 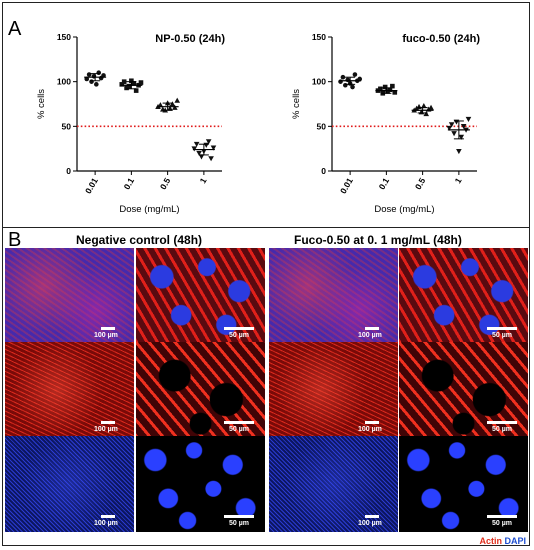 I want to click on legend-dapi: DAPI, so click(x=515, y=541).